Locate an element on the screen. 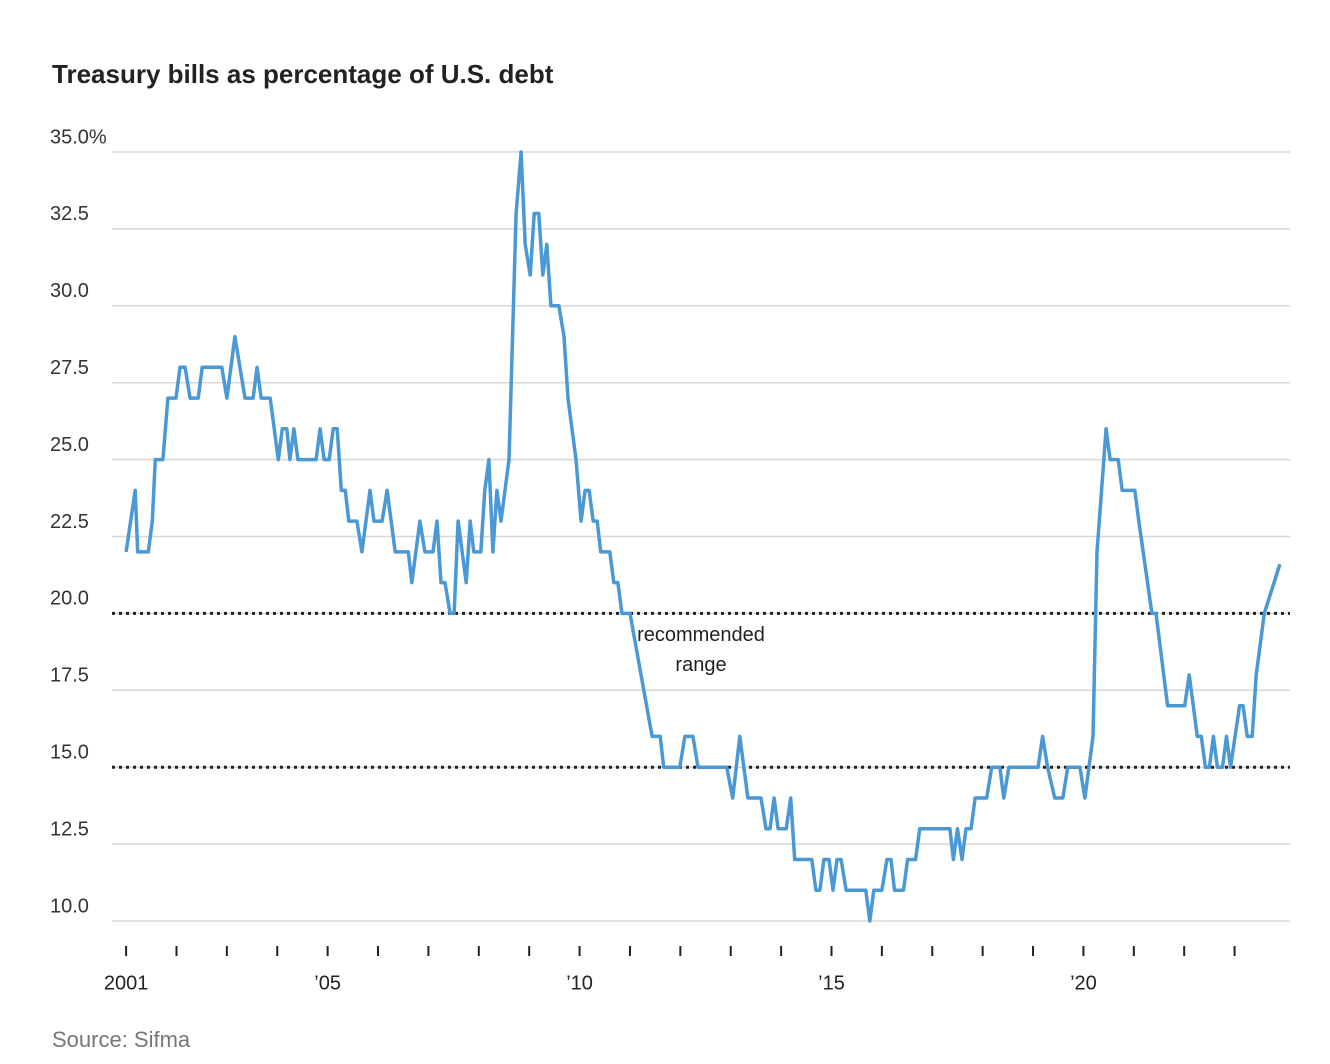  y-tick-label: 32.5 is located at coordinates (69, 214).